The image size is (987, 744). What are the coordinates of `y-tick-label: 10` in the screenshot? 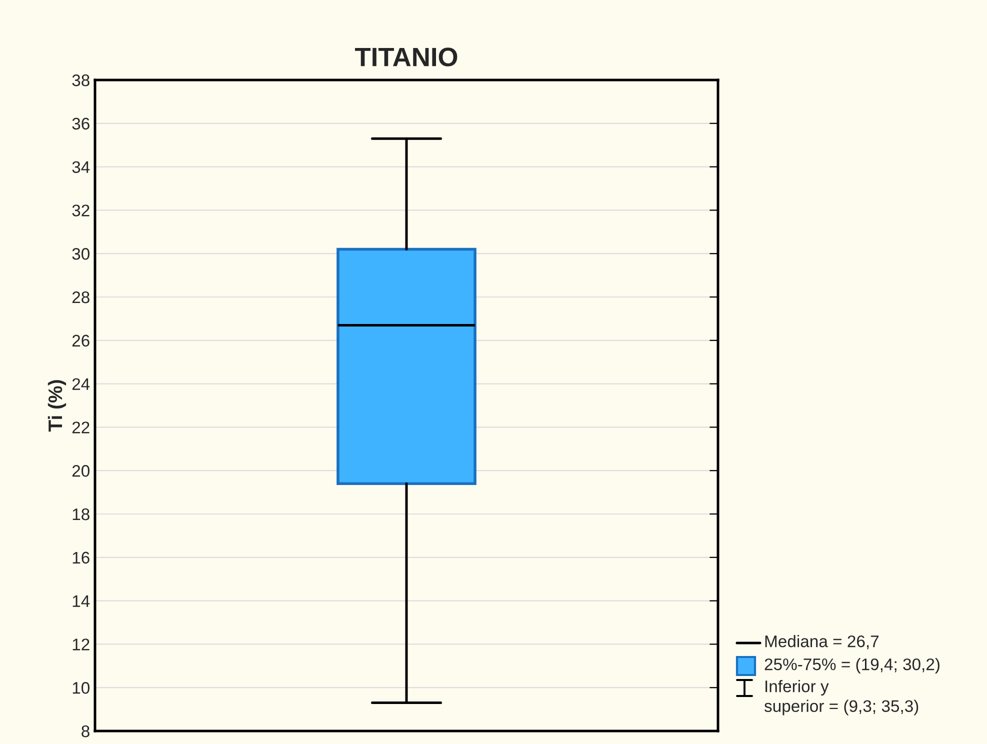 It's located at (81, 688).